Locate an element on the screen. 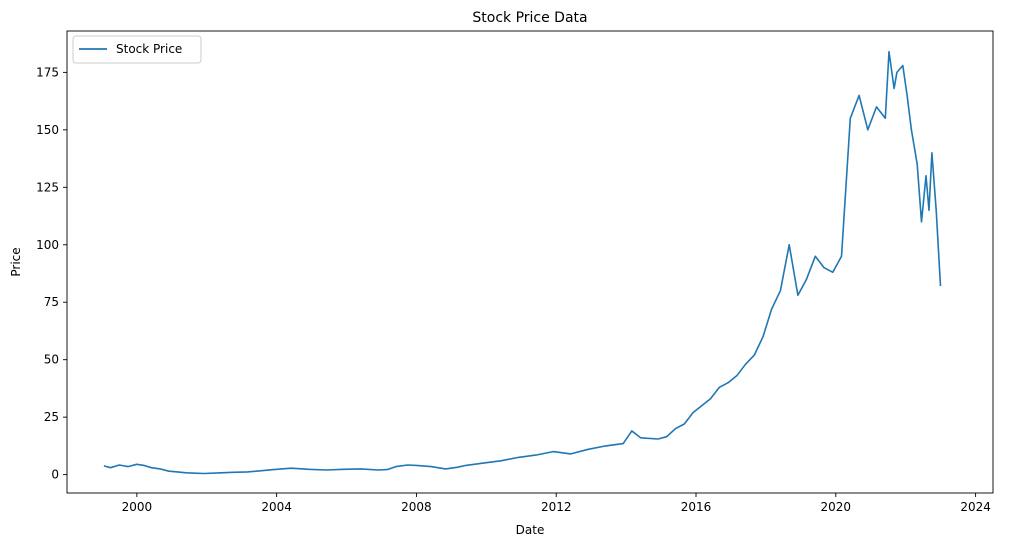 The height and width of the screenshot is (545, 1016). y-tick-label: 175 is located at coordinates (47, 72).